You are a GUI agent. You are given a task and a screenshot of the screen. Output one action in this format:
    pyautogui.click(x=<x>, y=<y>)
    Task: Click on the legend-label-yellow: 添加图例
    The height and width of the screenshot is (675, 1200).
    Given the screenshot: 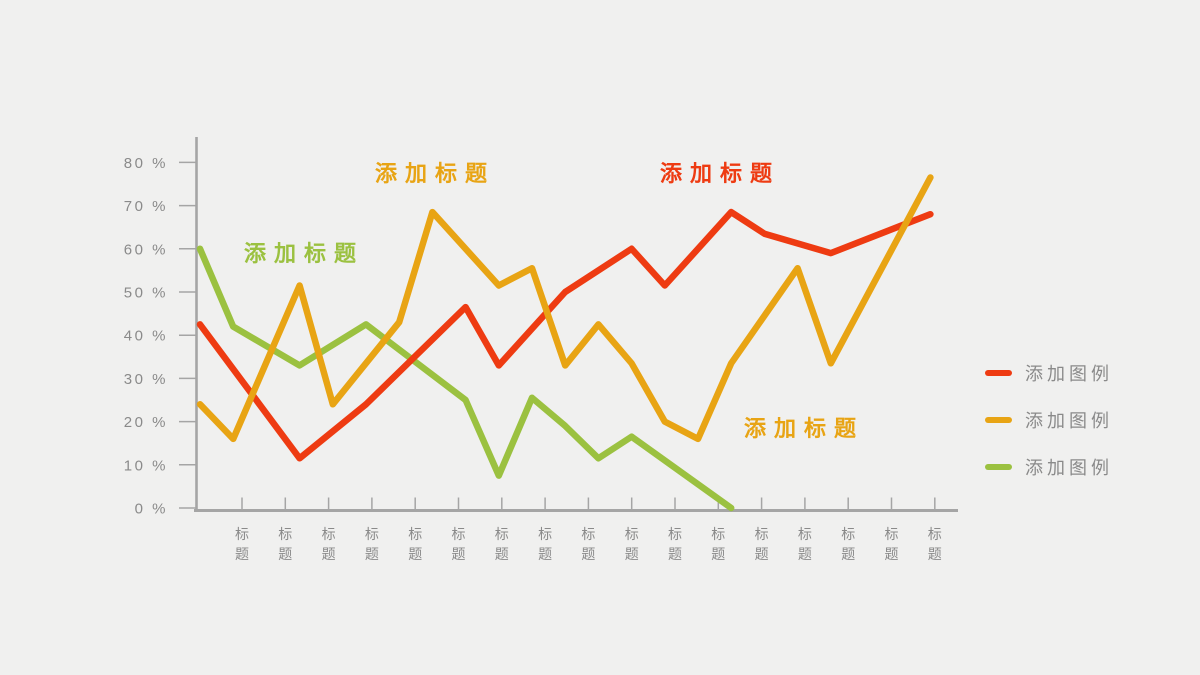 What is the action you would take?
    pyautogui.click(x=1069, y=421)
    